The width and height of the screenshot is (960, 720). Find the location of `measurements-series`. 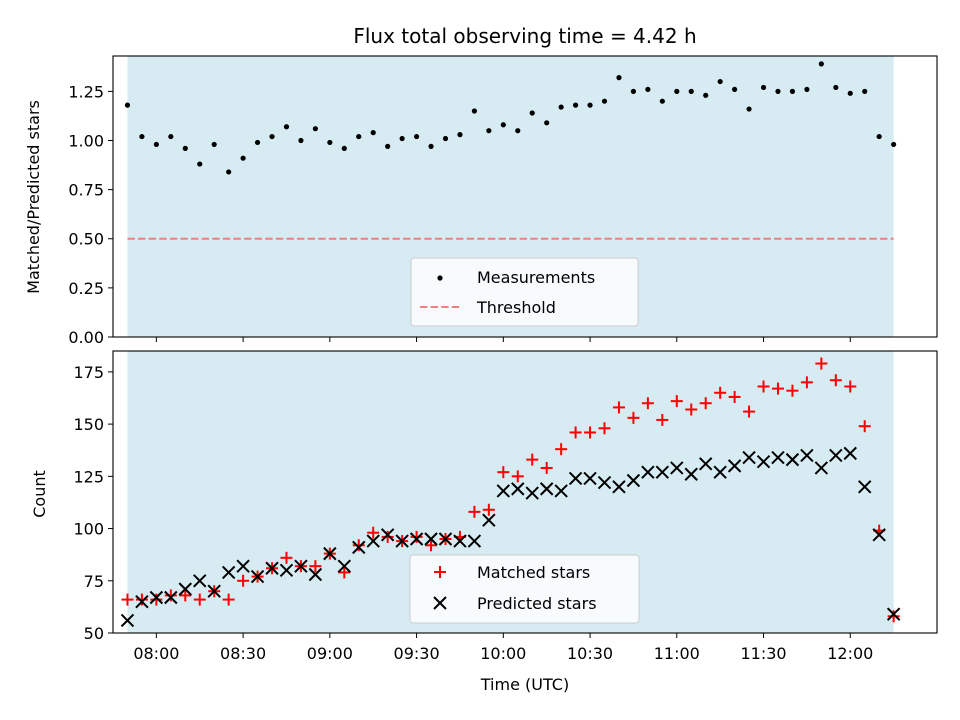

measurements-series is located at coordinates (510, 118).